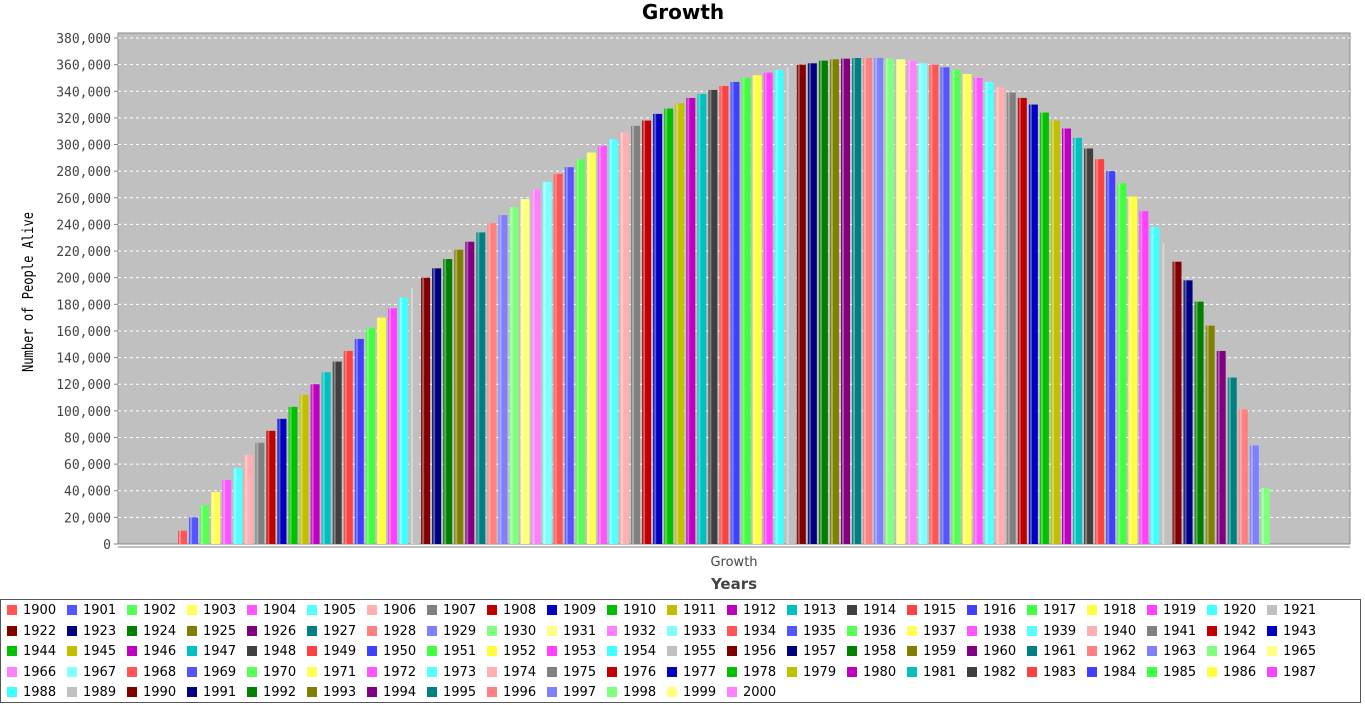 This screenshot has width=1365, height=705. Describe the element at coordinates (1291, 632) in the screenshot. I see `legend-item-1943: 1943` at that location.